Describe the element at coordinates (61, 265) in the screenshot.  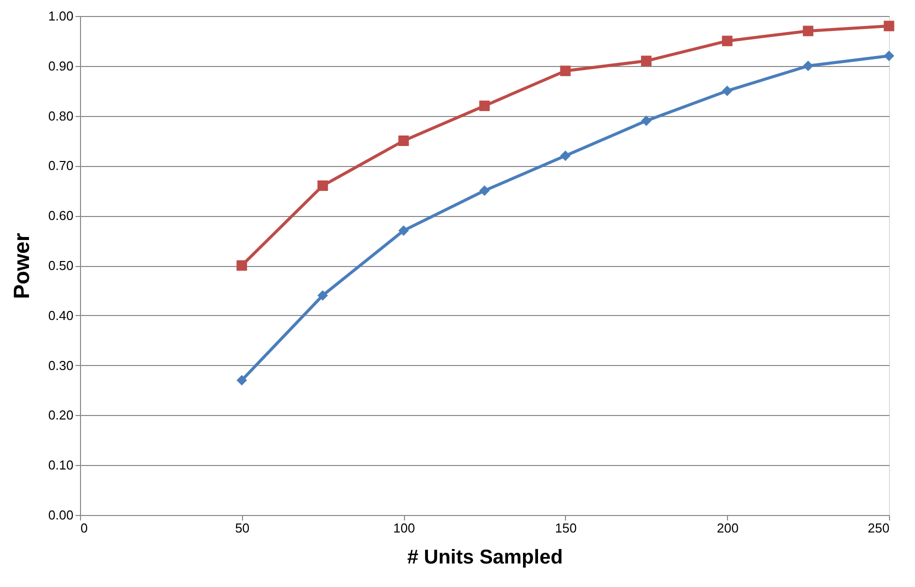
I see `y-tick-label: 0.50` at that location.